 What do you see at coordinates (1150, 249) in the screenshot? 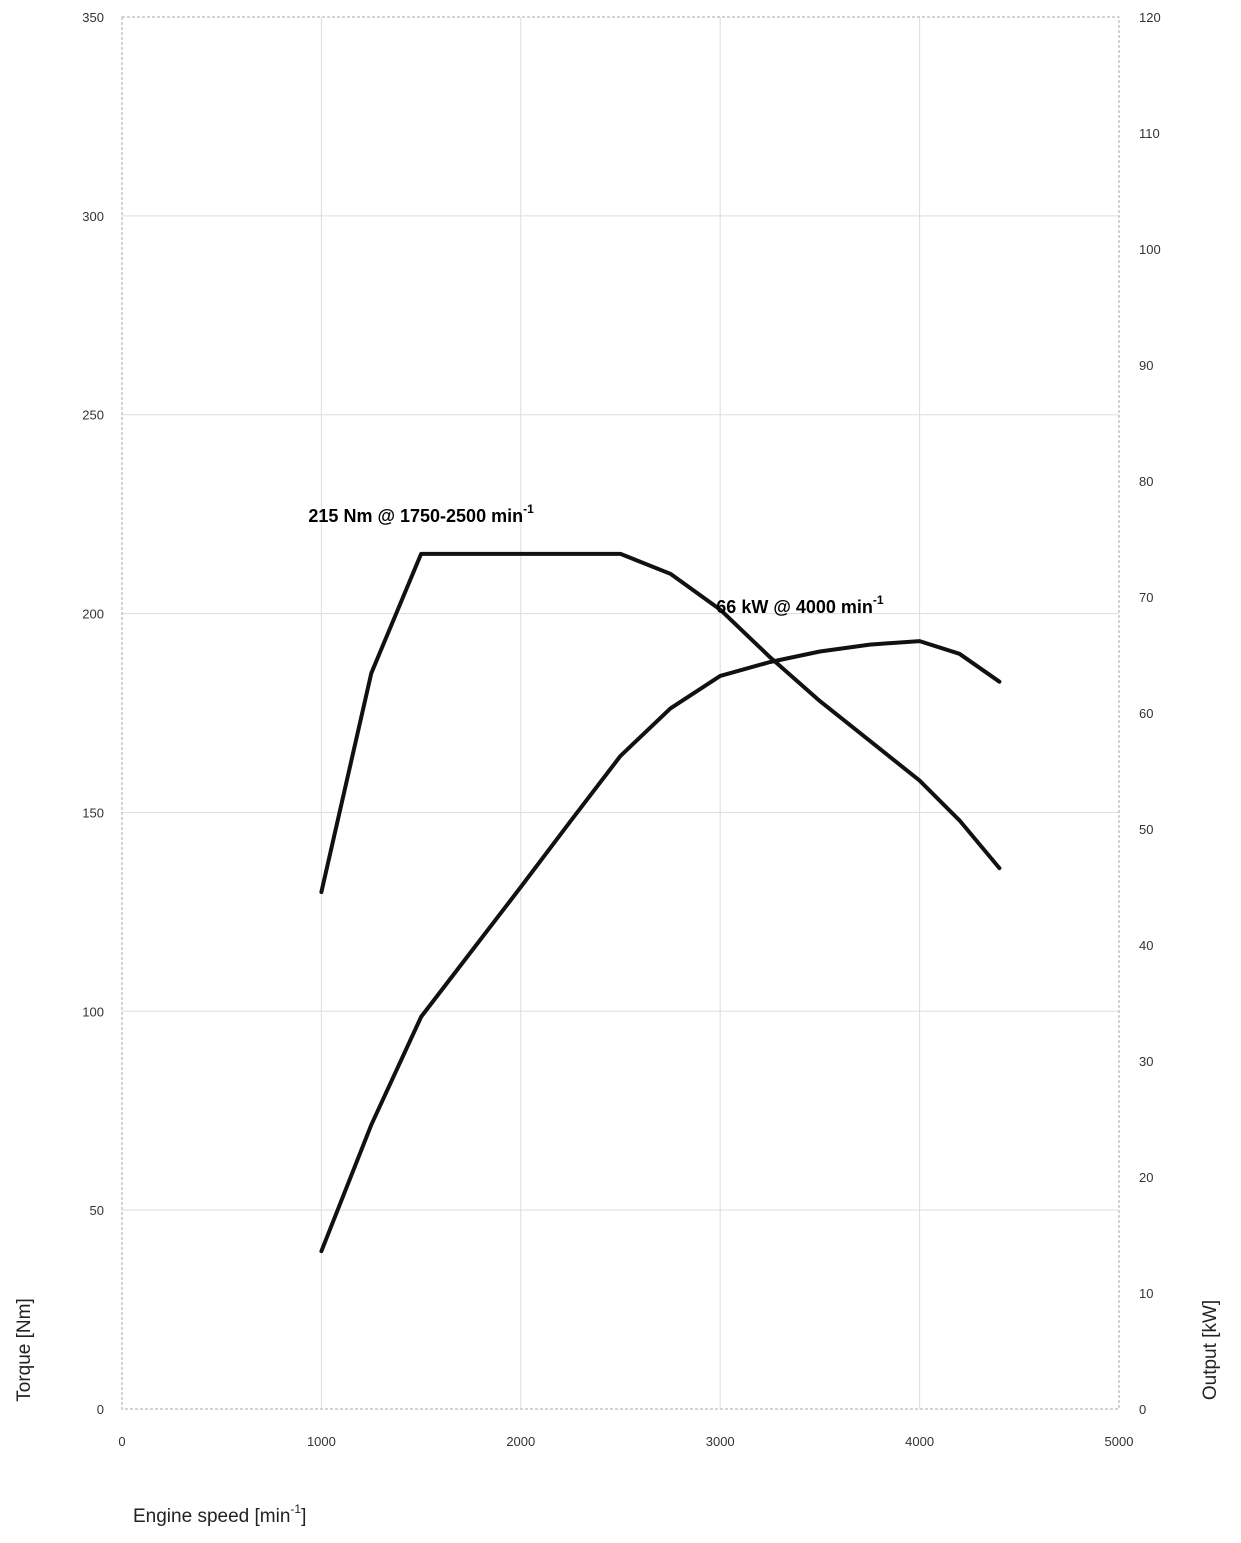
I see `y-right-tick-label: 100` at bounding box center [1150, 249].